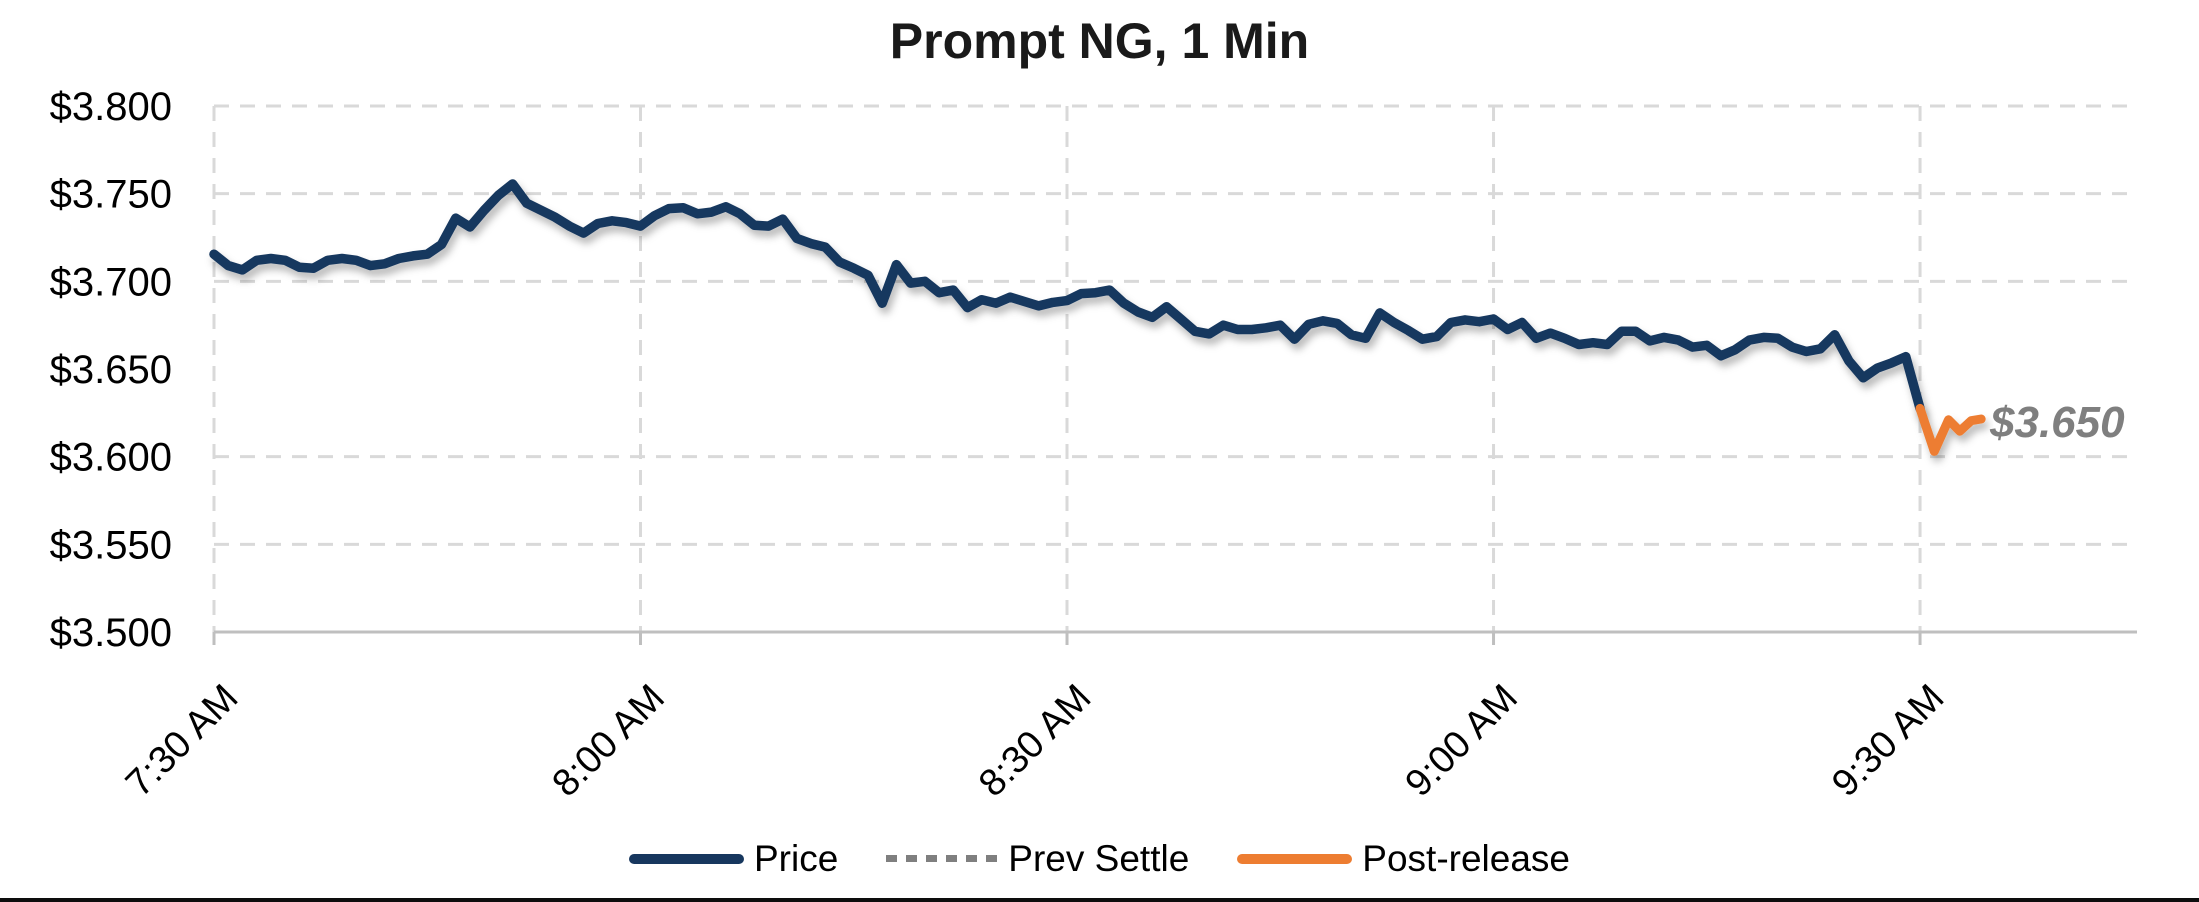 The width and height of the screenshot is (2199, 902). I want to click on price-line-swatch, so click(686, 858).